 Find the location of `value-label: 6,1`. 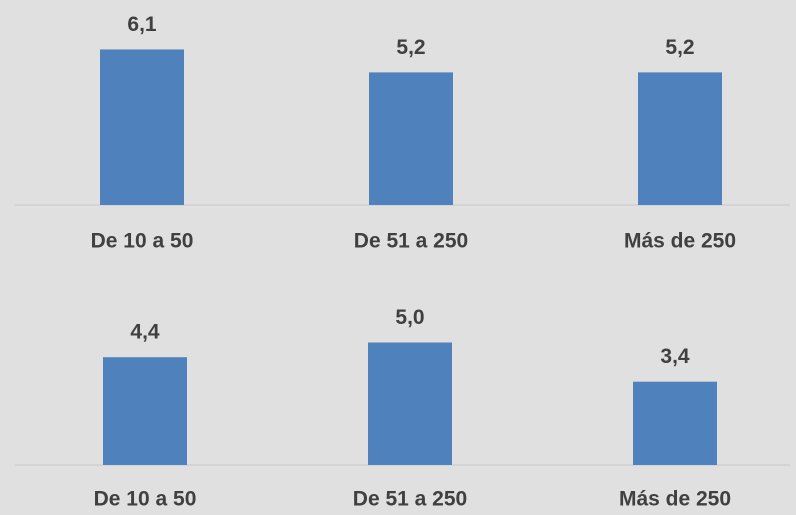

value-label: 6,1 is located at coordinates (142, 24).